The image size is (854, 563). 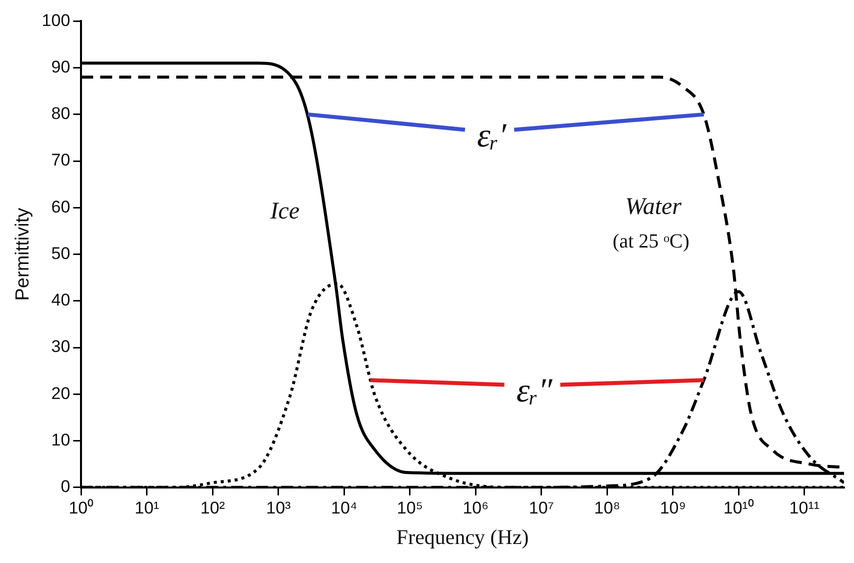 I want to click on x-axis-title: Frequency (Hz), so click(x=462, y=536).